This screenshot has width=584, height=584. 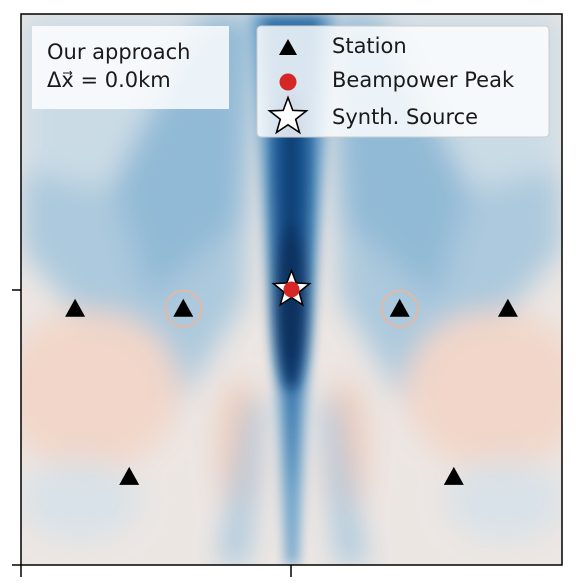 I want to click on legend-label-beampower-peak: Beampower Peak, so click(x=423, y=80).